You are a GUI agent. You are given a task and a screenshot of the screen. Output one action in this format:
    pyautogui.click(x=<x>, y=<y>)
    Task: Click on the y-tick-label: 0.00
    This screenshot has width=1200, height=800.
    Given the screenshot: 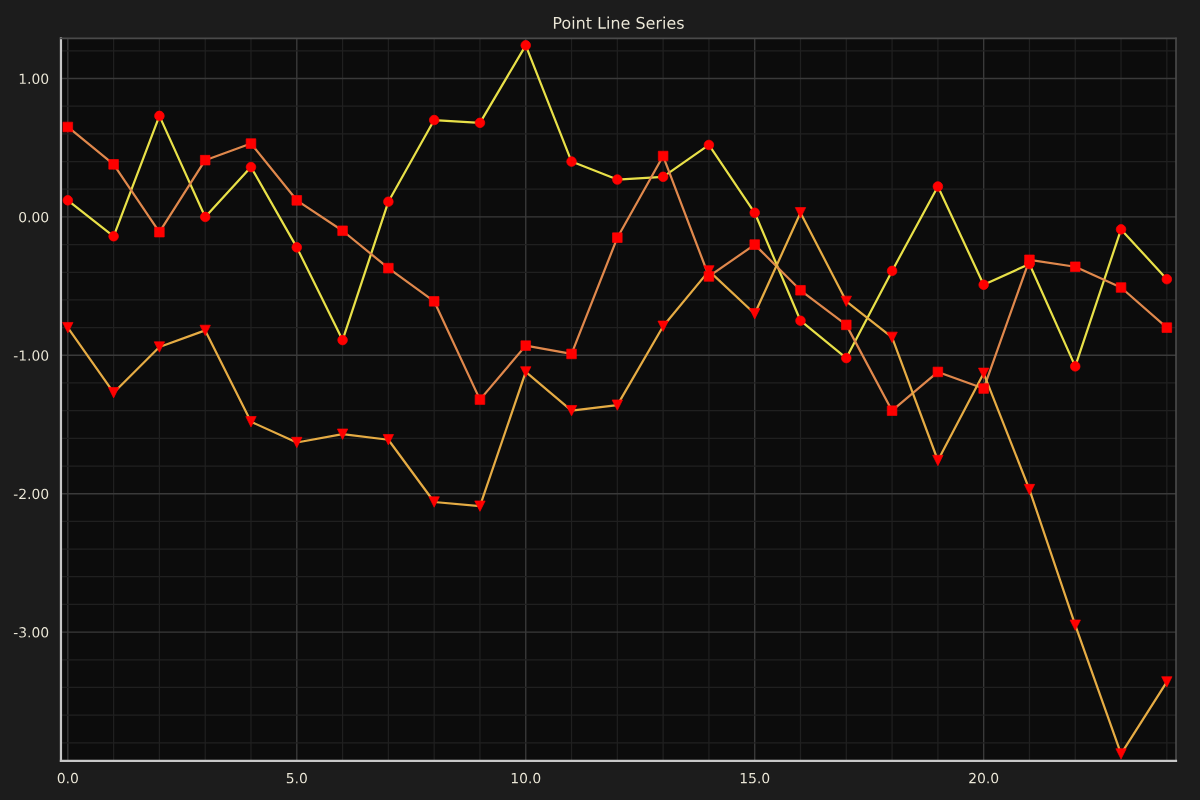 What is the action you would take?
    pyautogui.click(x=34, y=217)
    